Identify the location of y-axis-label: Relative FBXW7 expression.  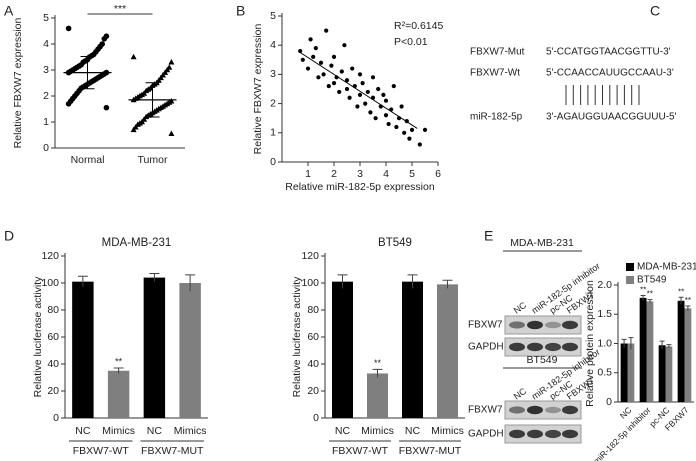
(258, 88).